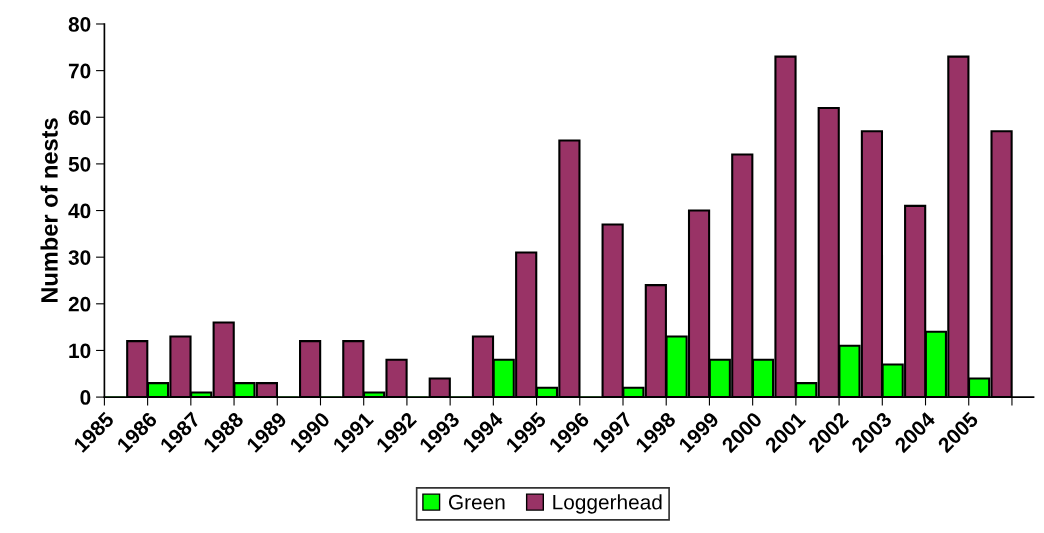 The image size is (1044, 533). I want to click on legend-label: Loggerhead, so click(607, 504).